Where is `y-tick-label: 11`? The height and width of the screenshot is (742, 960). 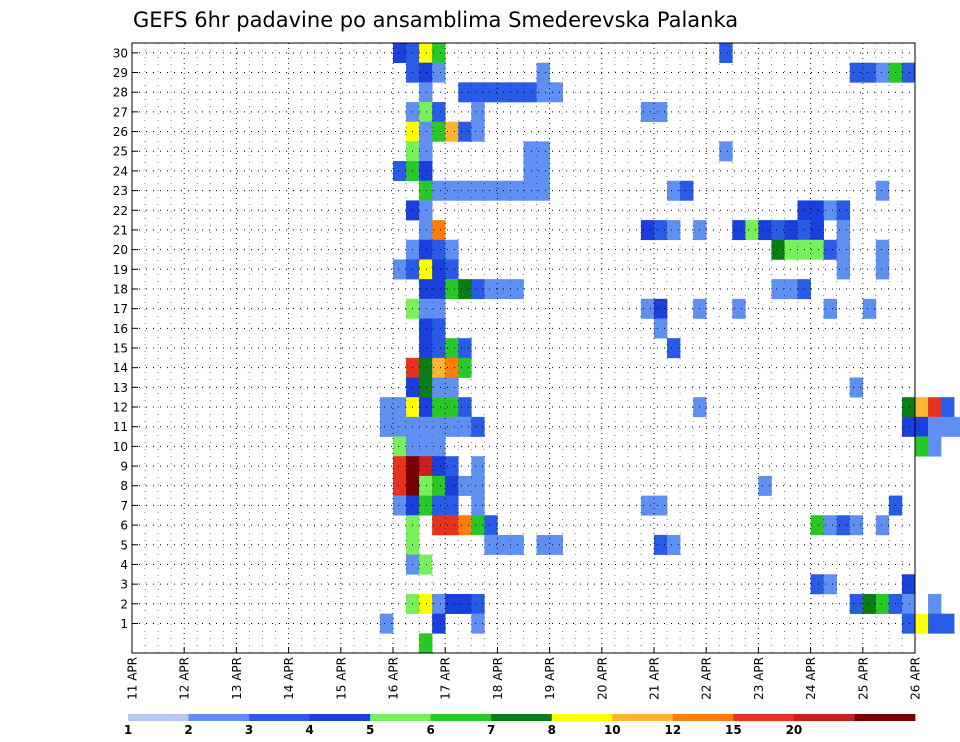 y-tick-label: 11 is located at coordinates (120, 427).